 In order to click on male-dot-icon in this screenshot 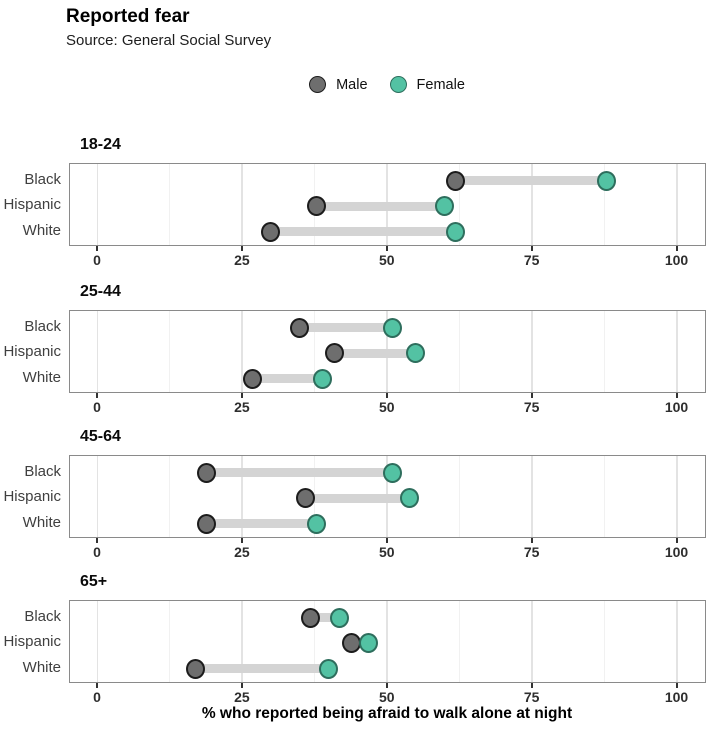, I will do `click(318, 84)`.